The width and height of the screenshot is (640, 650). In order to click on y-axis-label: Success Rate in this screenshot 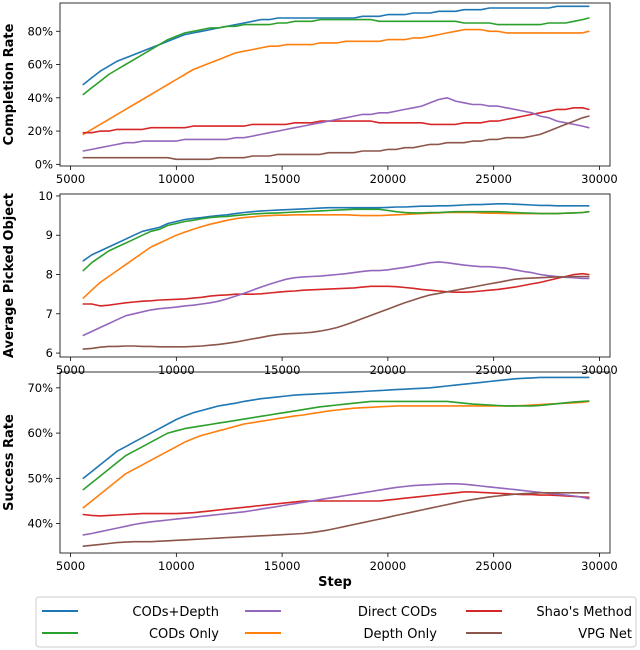, I will do `click(9, 462)`.